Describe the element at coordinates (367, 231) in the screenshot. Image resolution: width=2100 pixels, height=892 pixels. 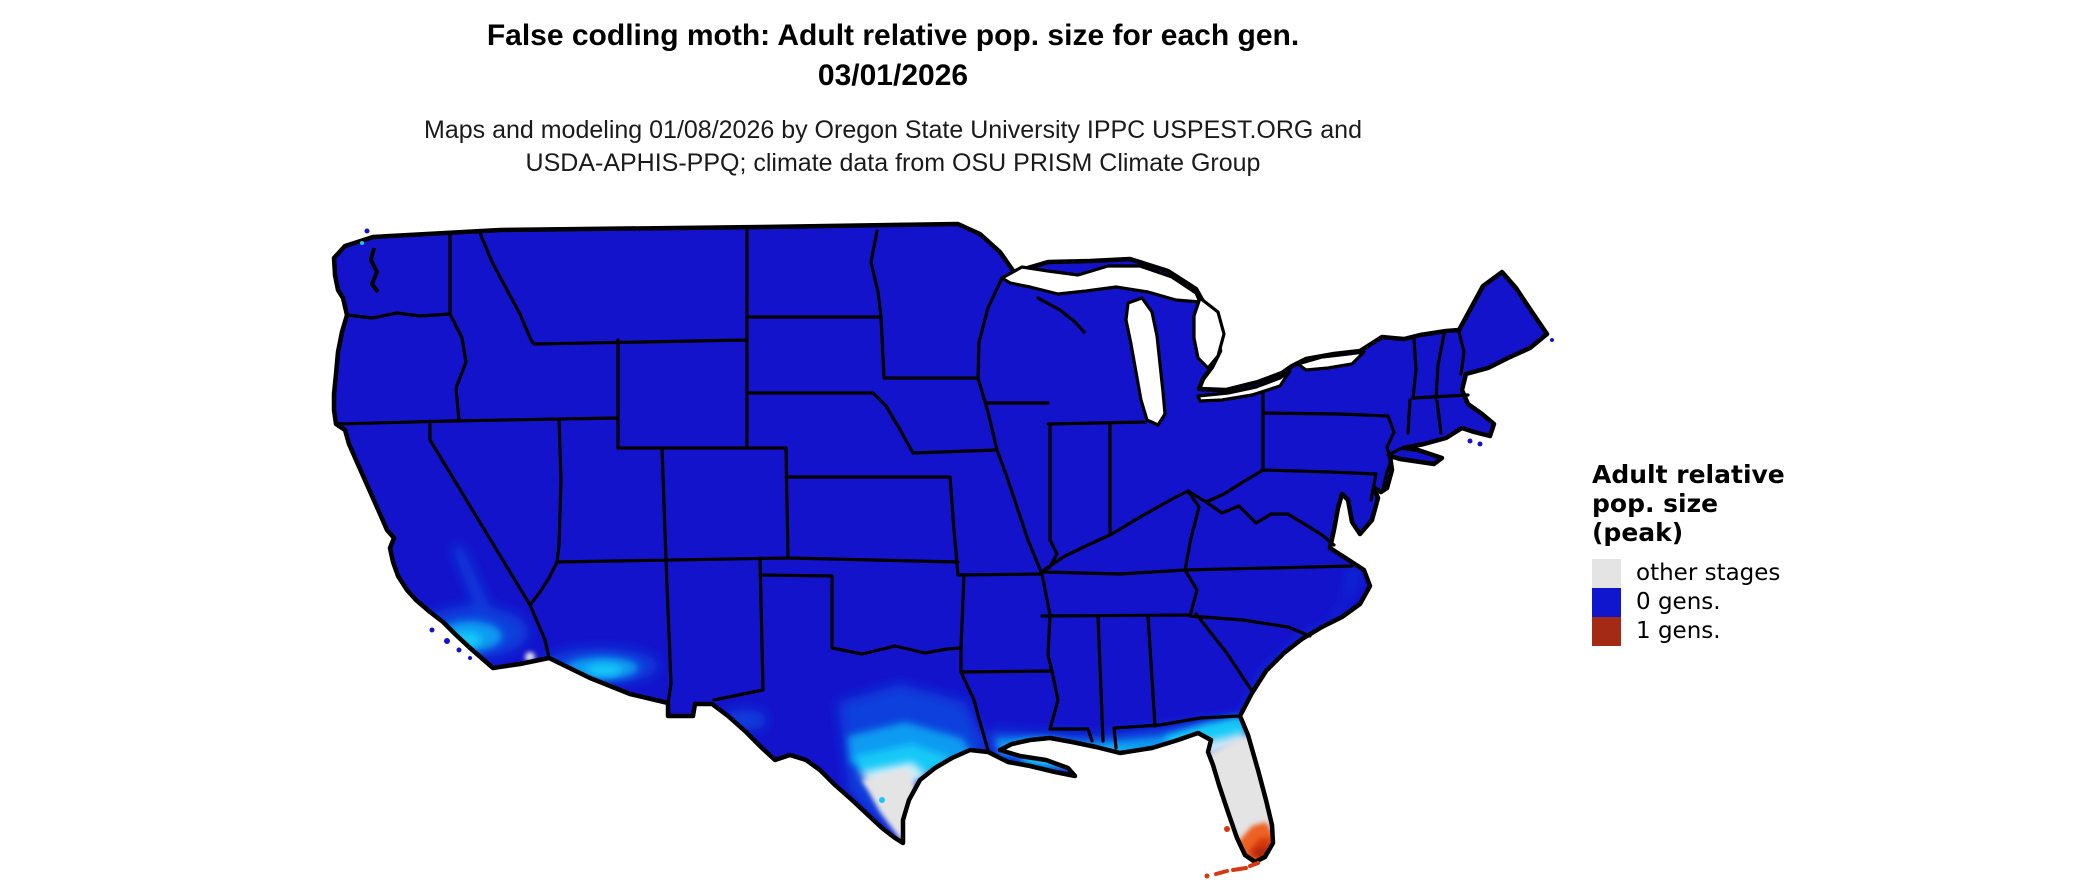
I see `san-juan-island` at that location.